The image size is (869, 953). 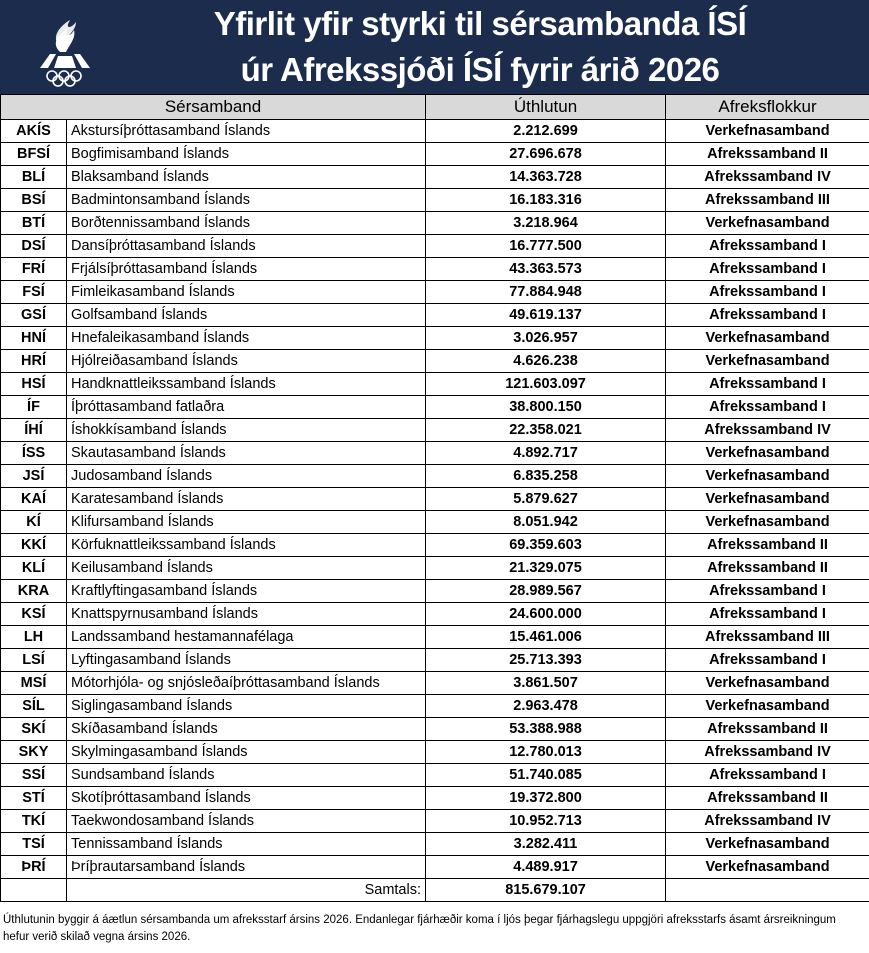 I want to click on federation-code: TKÍ, so click(x=33, y=821).